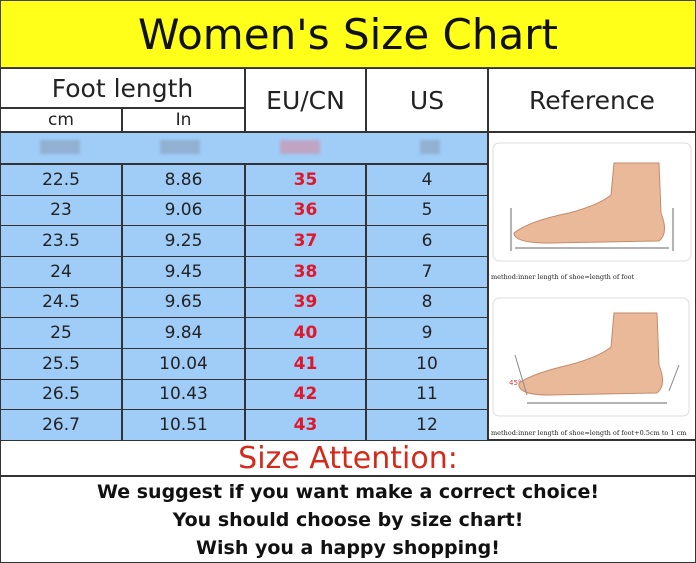  I want to click on cell-in: 9.65, so click(183, 302).